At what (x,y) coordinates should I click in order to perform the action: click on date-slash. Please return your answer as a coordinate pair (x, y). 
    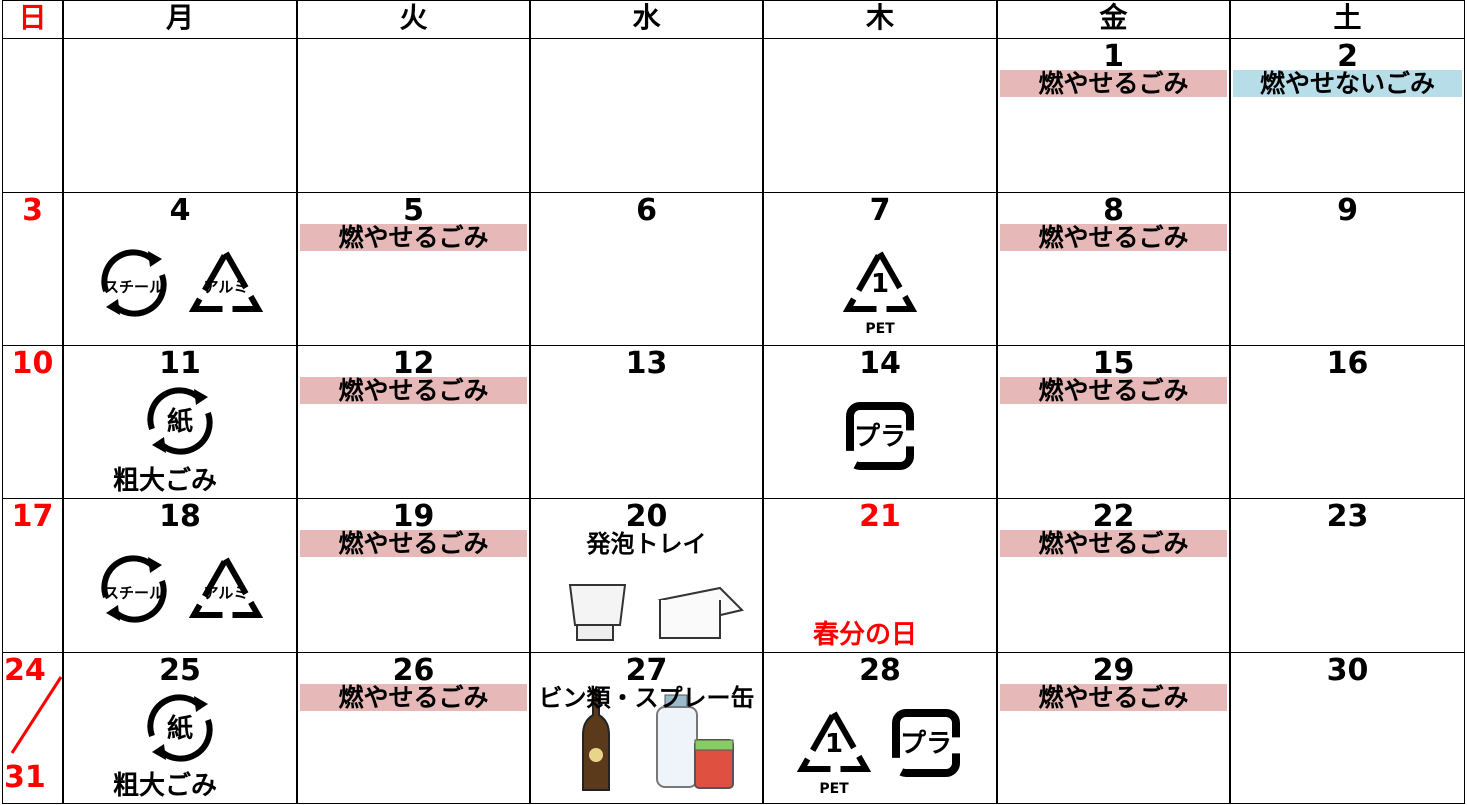
    Looking at the image, I should click on (36, 715).